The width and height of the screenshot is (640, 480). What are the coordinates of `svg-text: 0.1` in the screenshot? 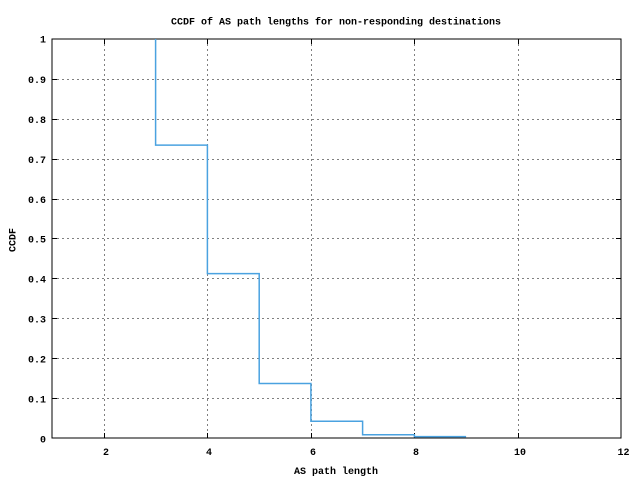 It's located at (37, 401).